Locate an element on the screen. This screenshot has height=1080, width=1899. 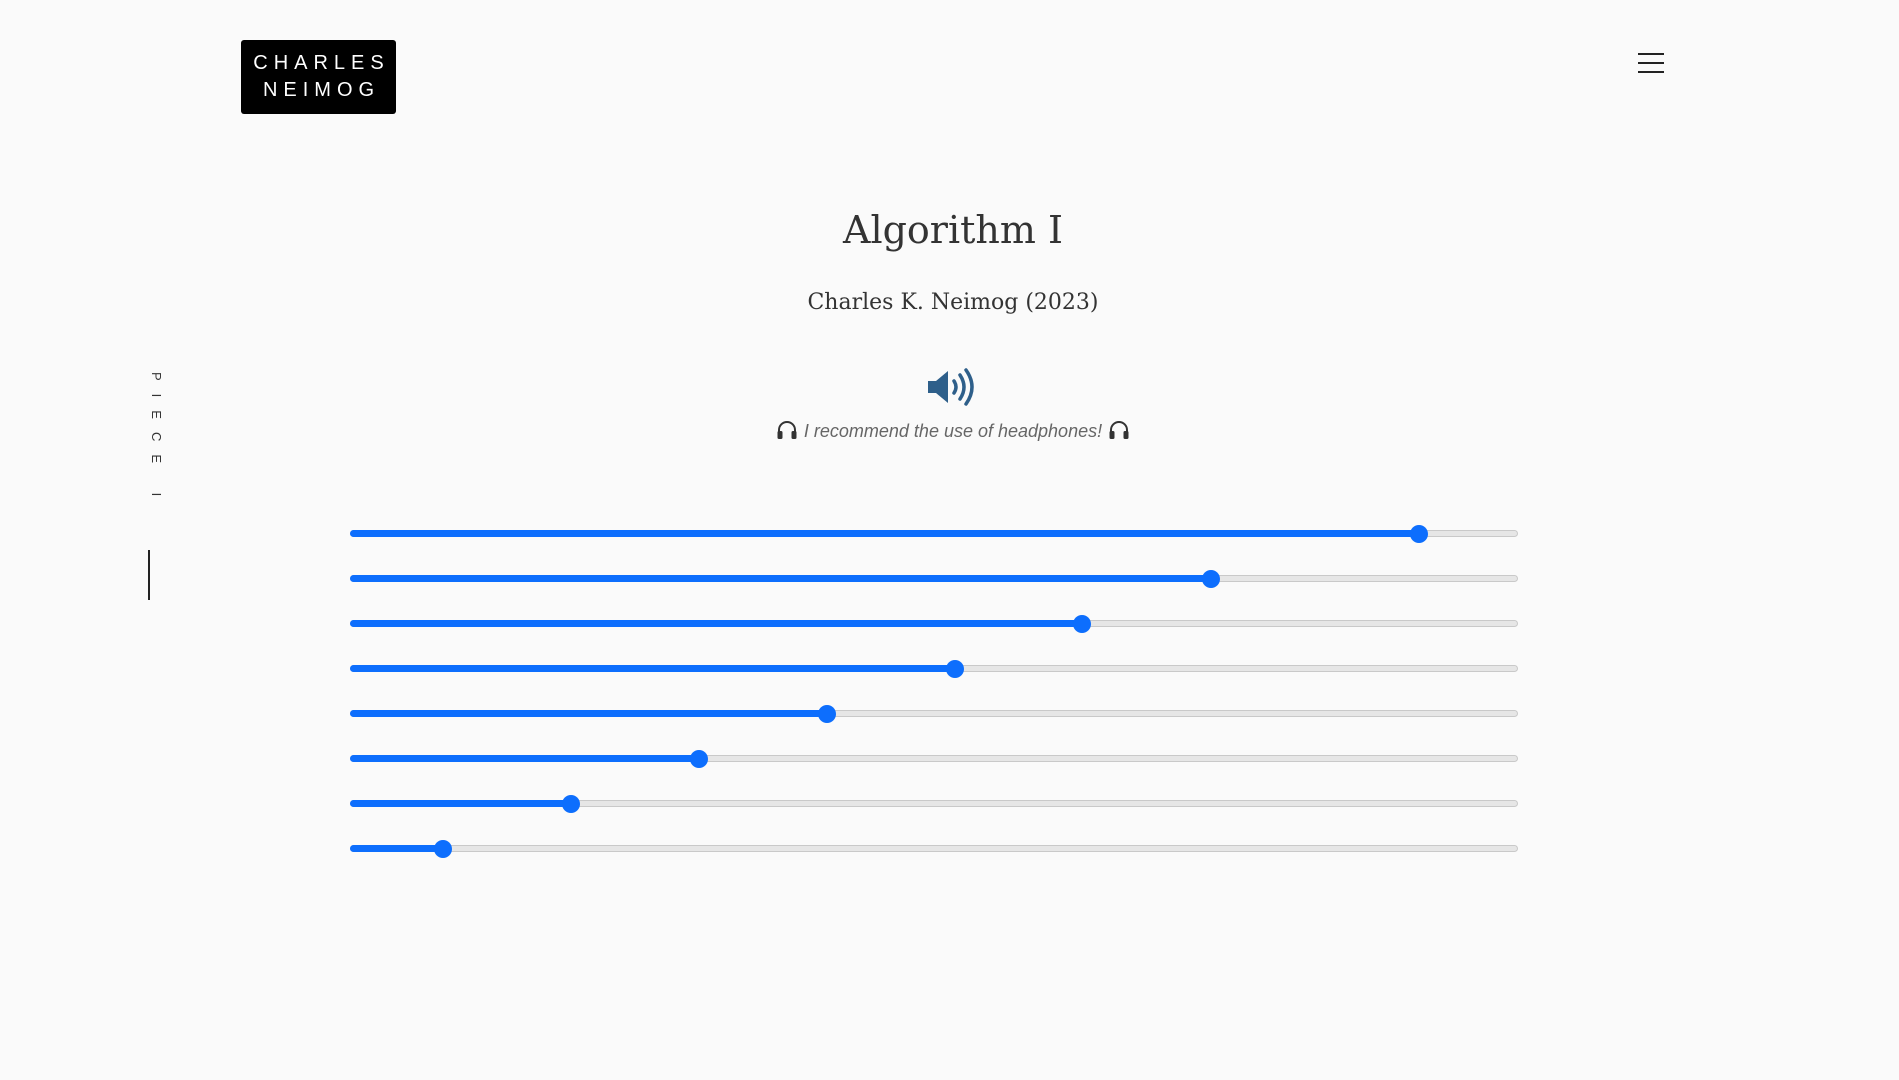
slider-track is located at coordinates (934, 848).